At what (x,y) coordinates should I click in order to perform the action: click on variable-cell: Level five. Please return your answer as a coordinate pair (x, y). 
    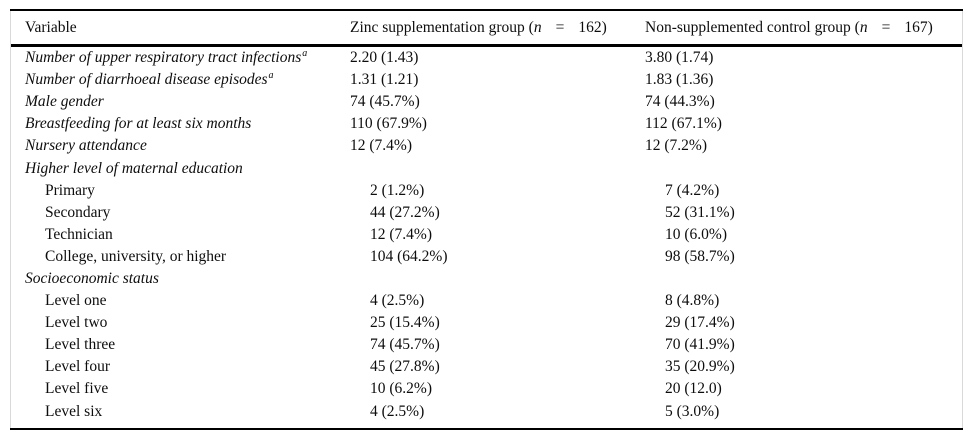
    Looking at the image, I should click on (190, 389).